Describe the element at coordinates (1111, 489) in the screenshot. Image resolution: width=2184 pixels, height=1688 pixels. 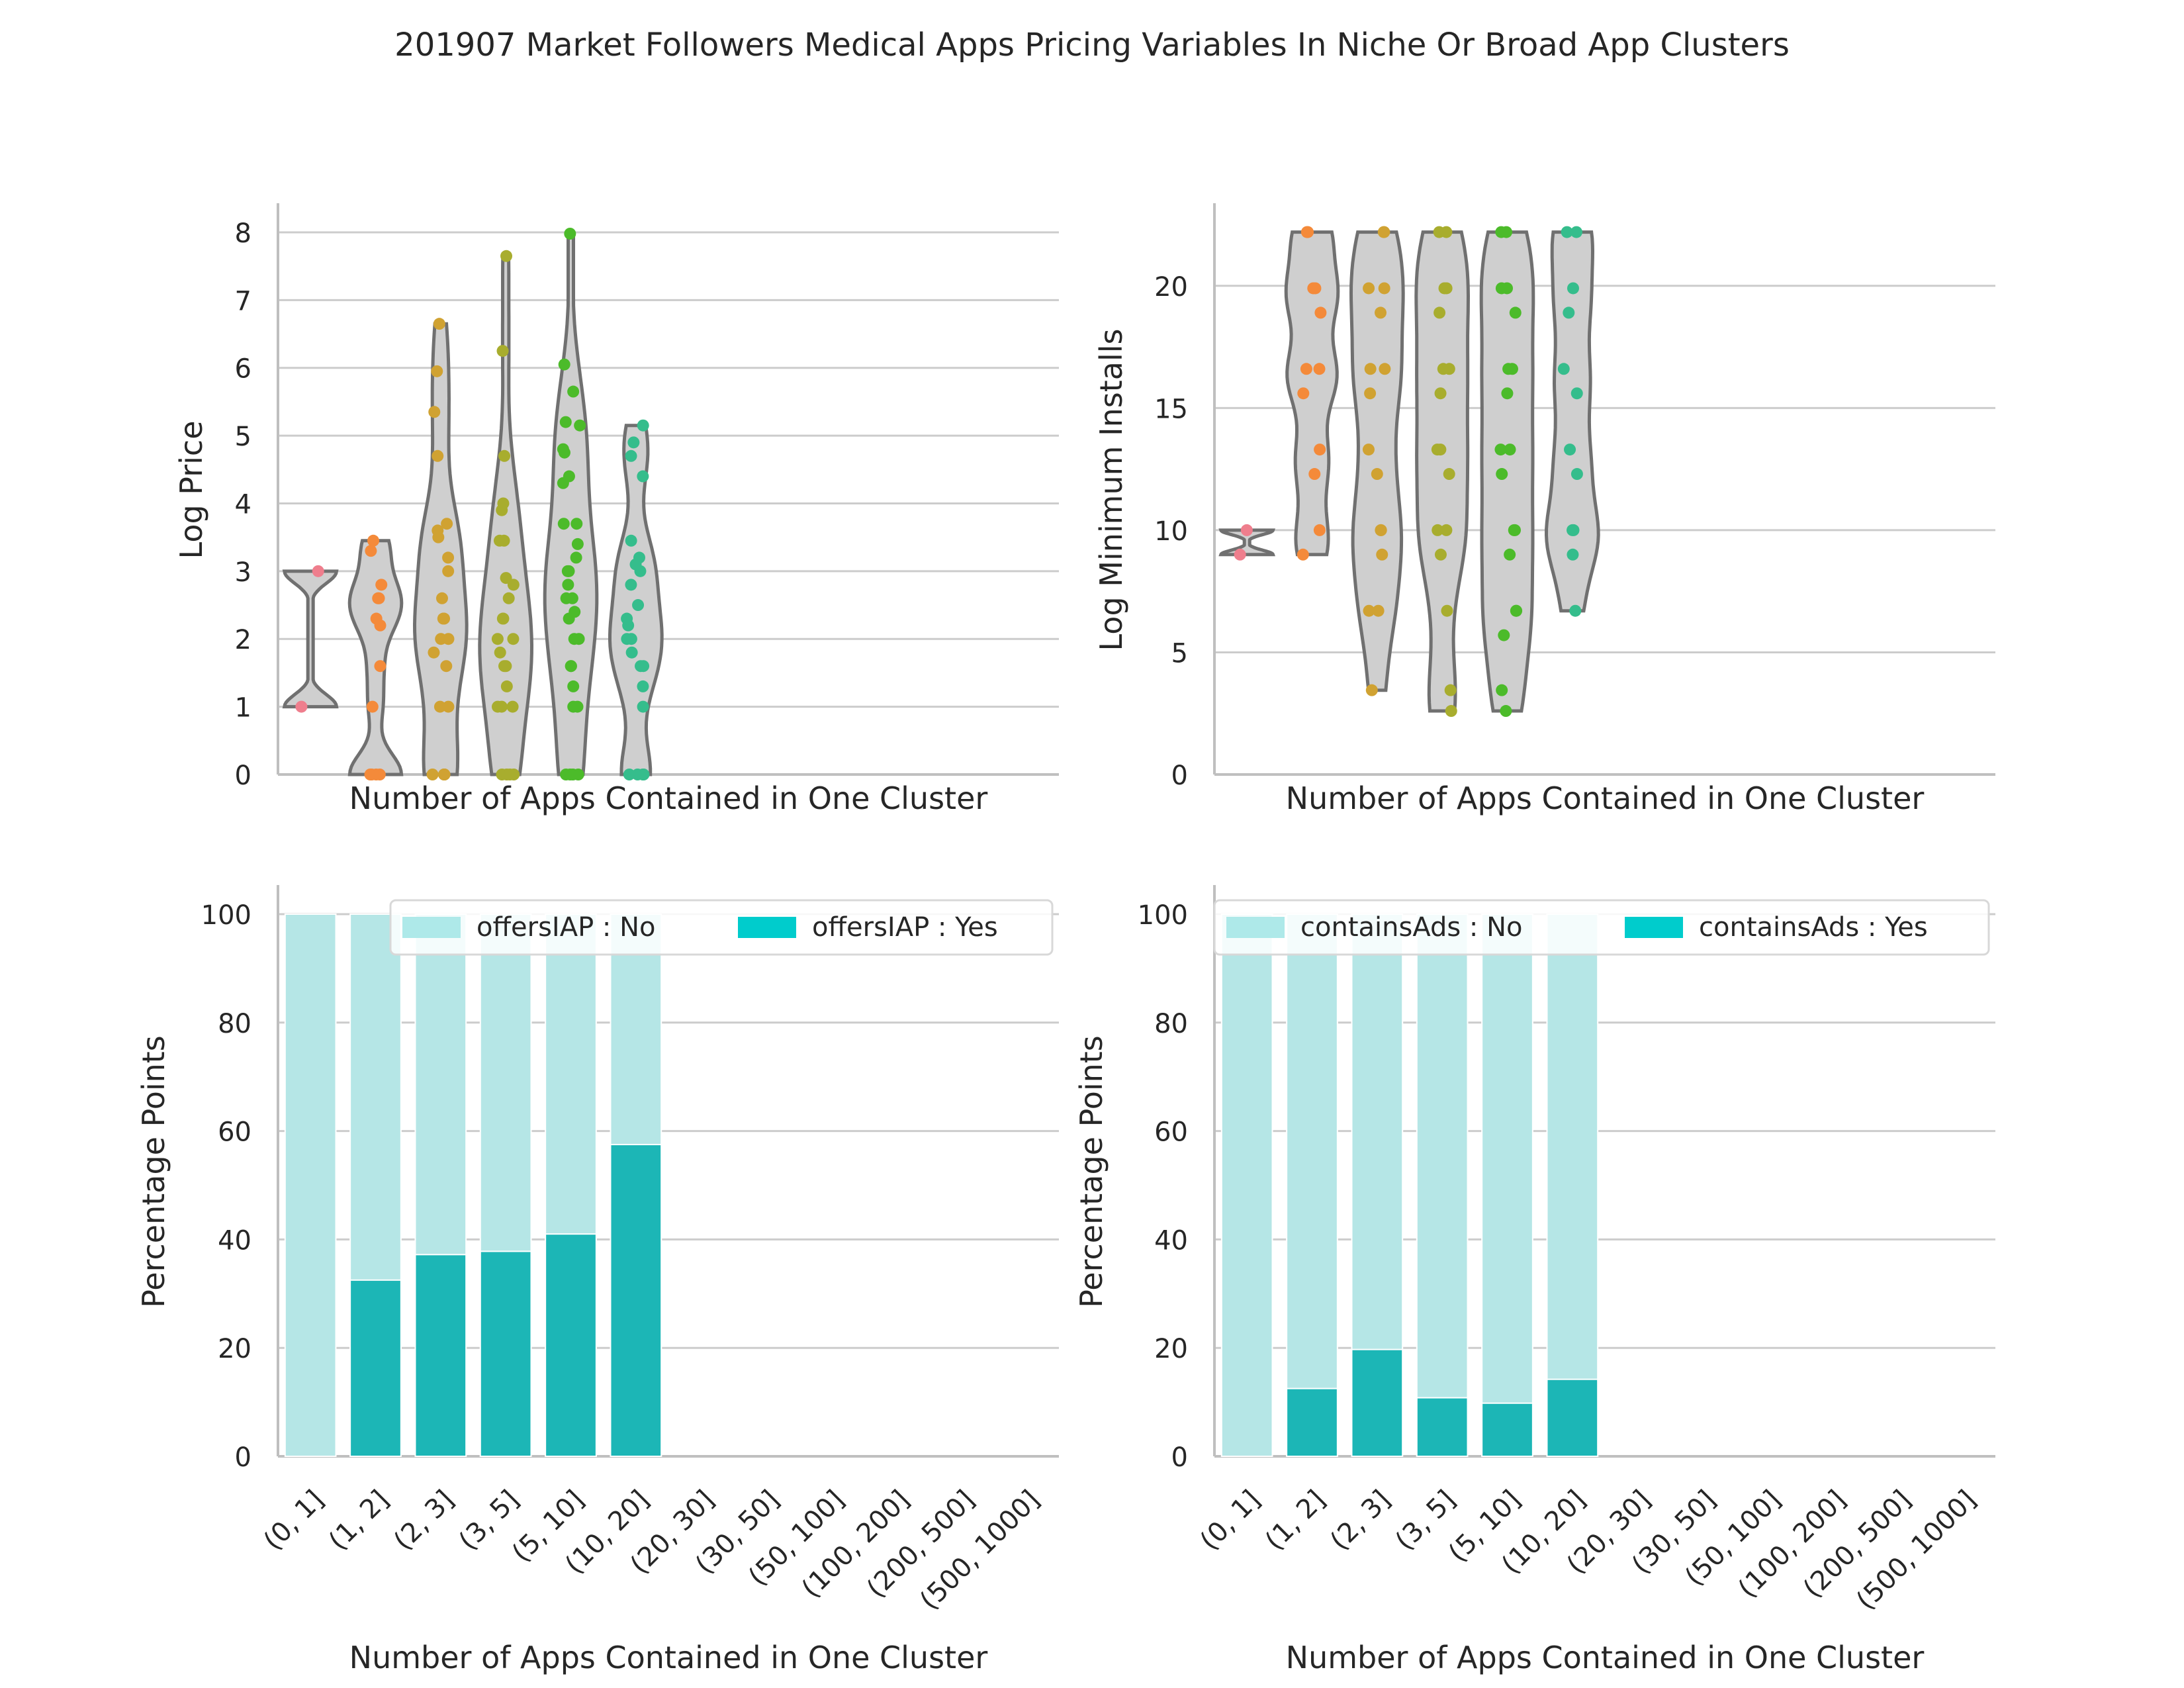
I see `y-axis-label: Log Minimum Installs` at that location.